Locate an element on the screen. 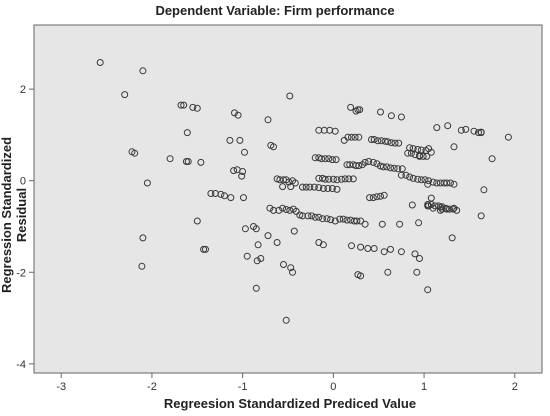  y-tick-label: -4 is located at coordinates (21, 365).